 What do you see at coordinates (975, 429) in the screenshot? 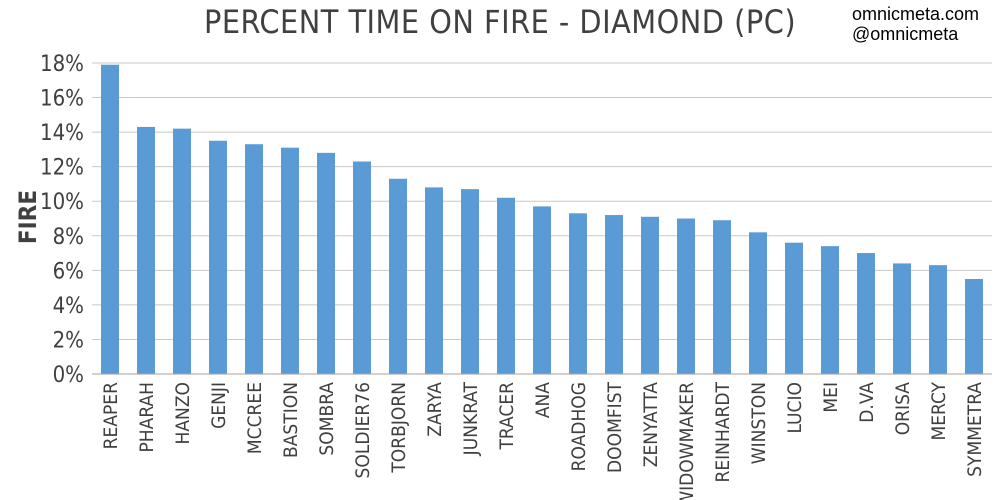
I see `x-tick-label: SYMMETRA` at bounding box center [975, 429].